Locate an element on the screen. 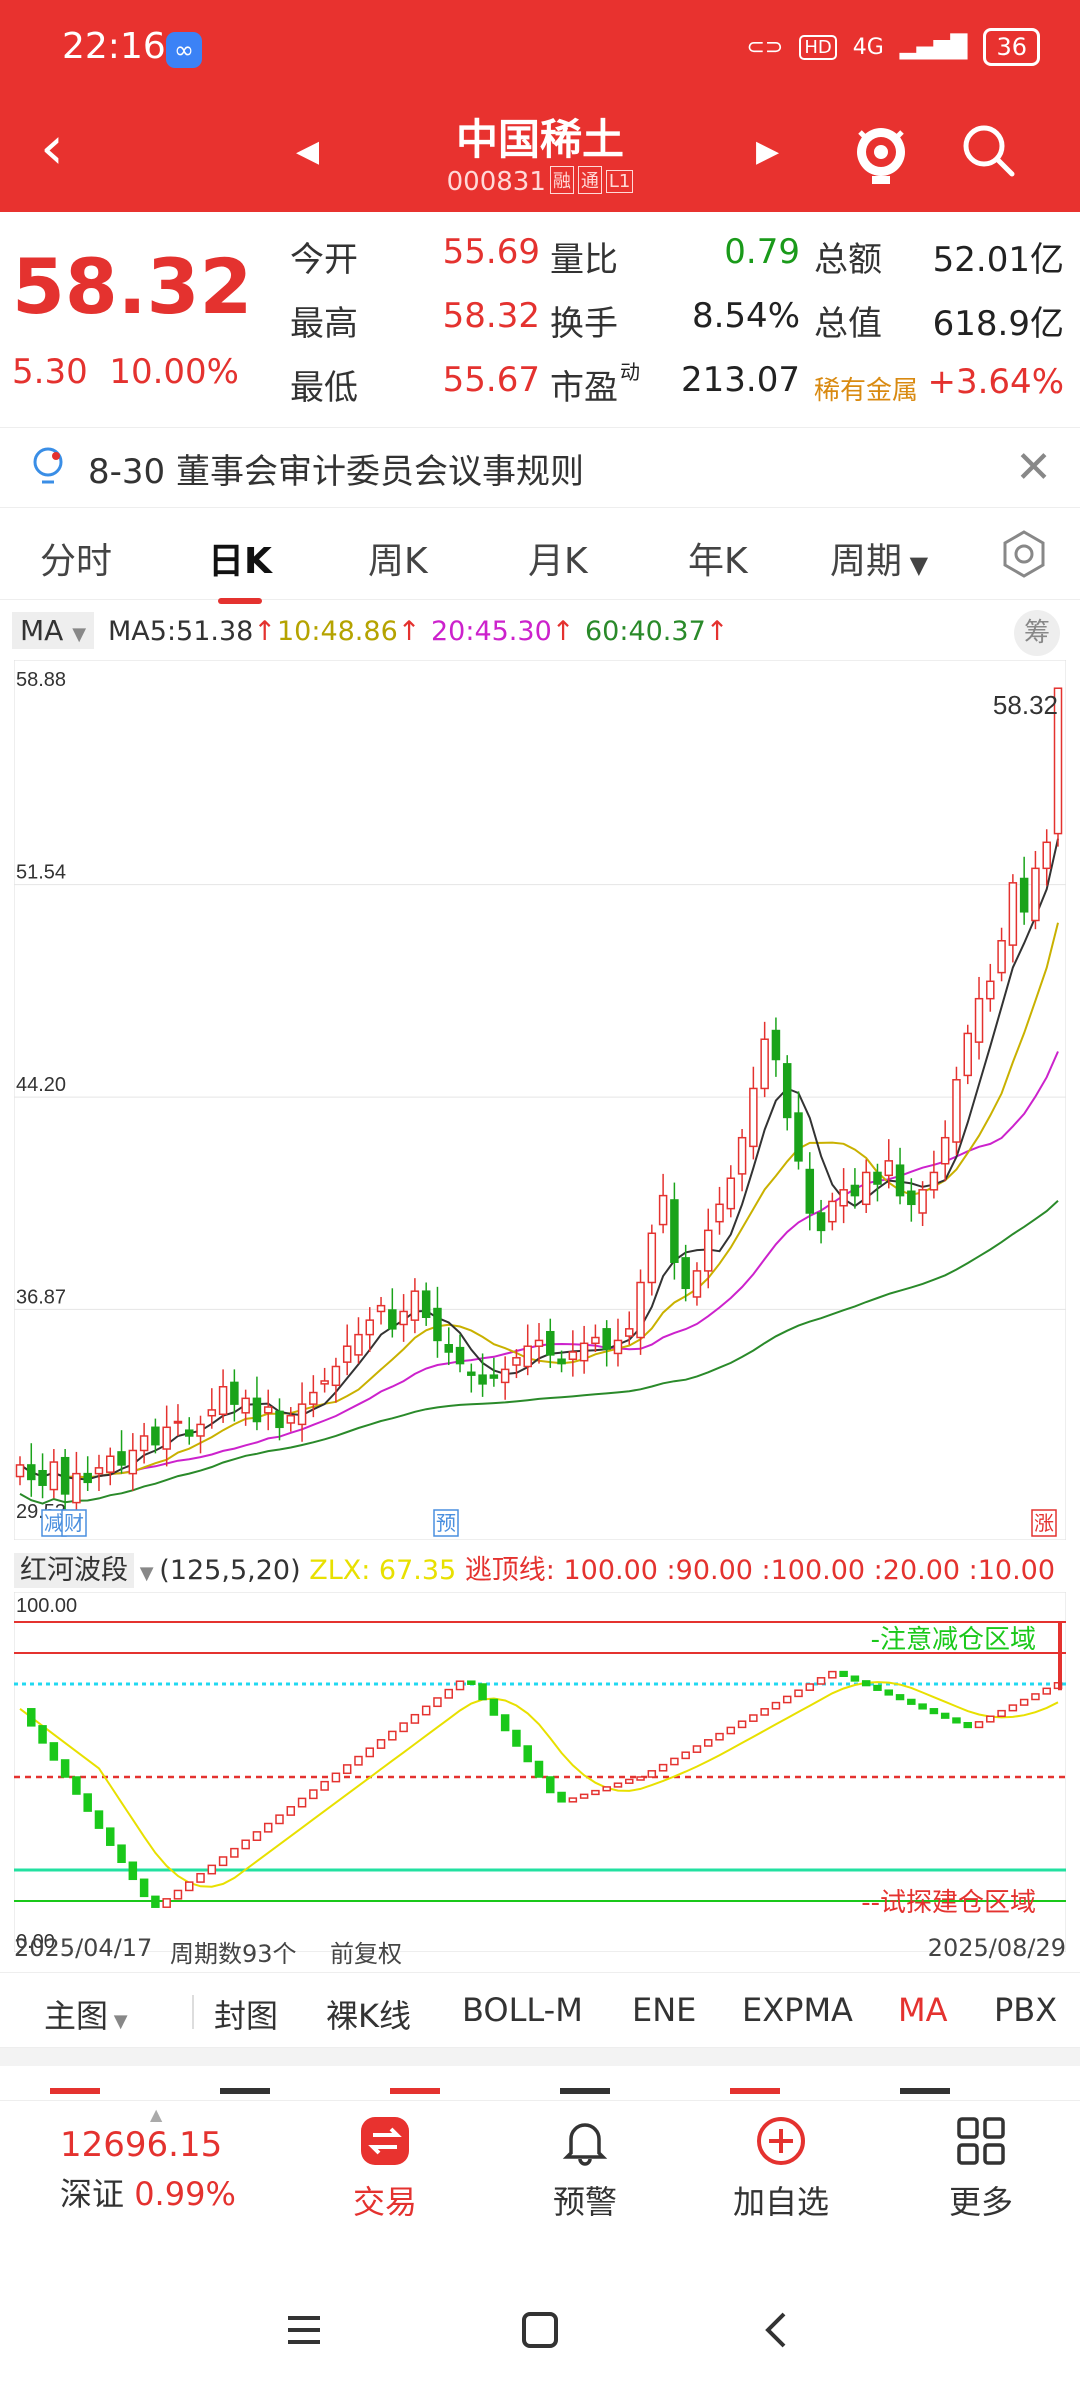 This screenshot has width=1080, height=2400. index-name: 深证 is located at coordinates (92, 2194).